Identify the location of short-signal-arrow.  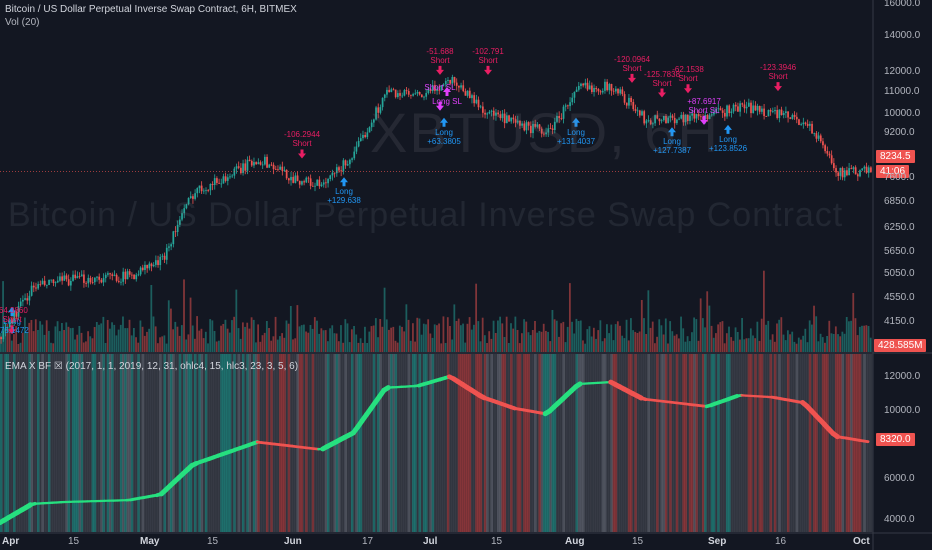
(440, 106).